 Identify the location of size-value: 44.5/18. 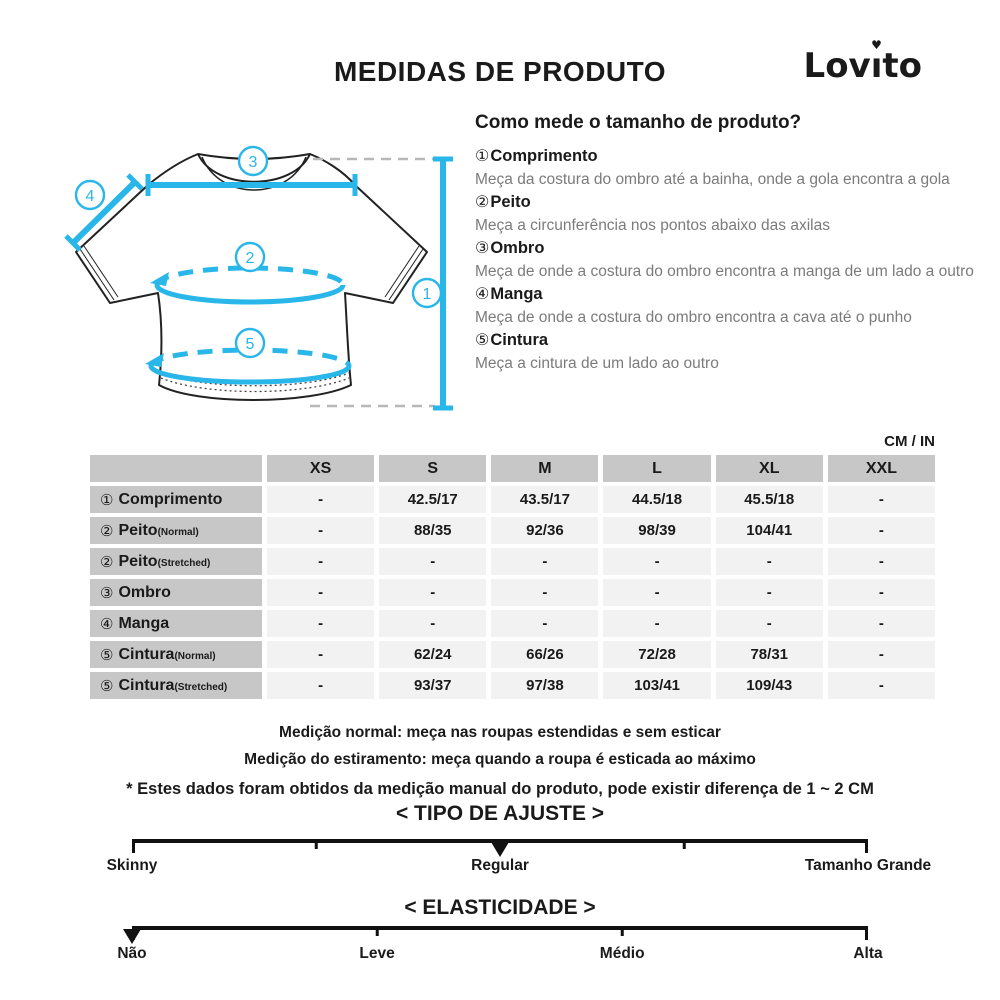
(657, 499).